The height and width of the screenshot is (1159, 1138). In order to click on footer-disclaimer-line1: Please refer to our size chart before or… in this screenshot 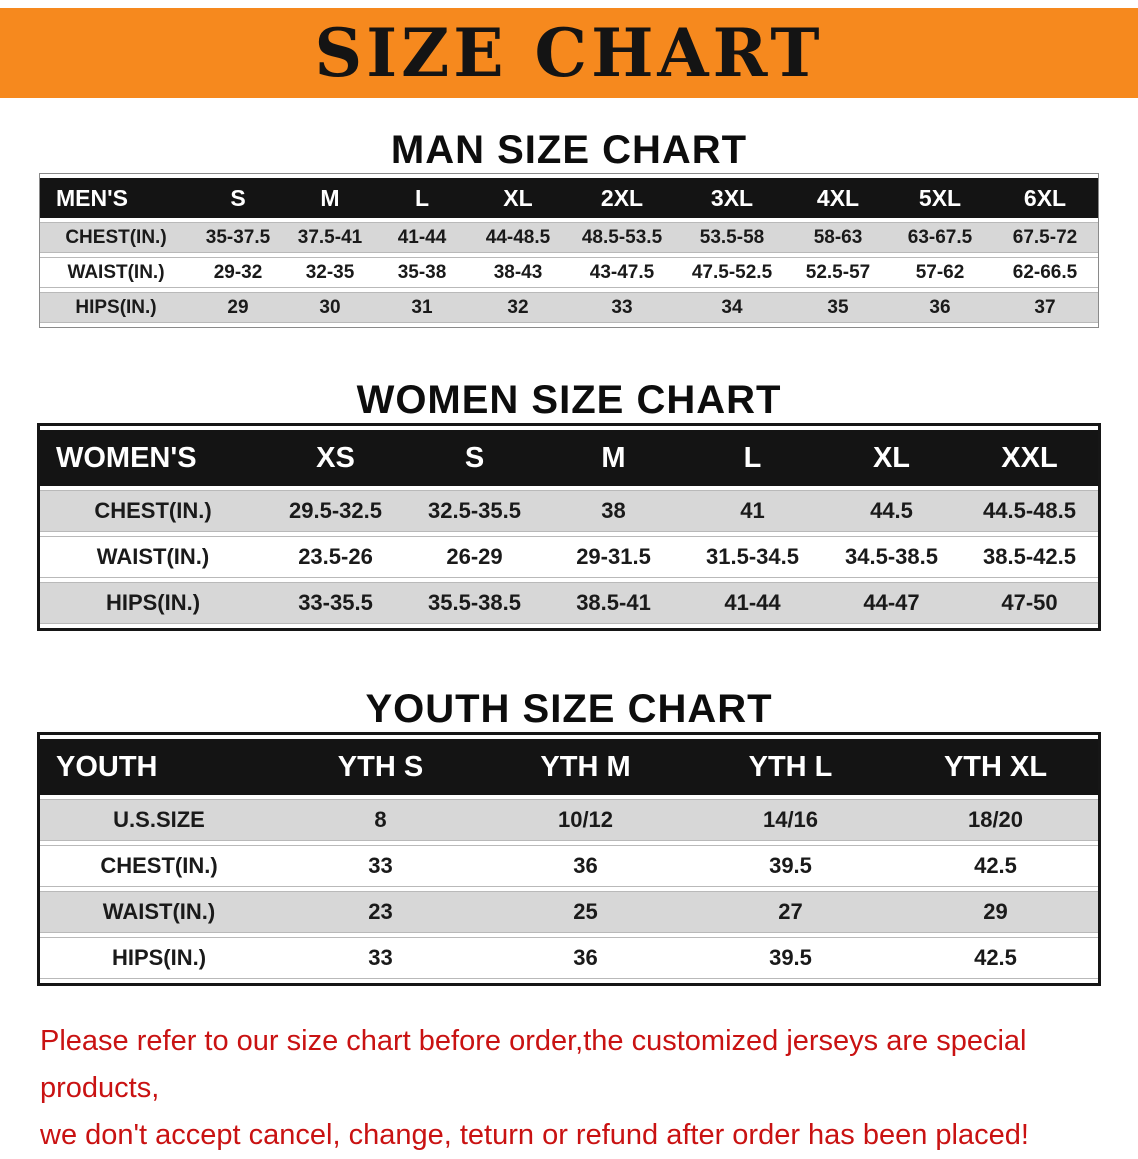, I will do `click(533, 1064)`.